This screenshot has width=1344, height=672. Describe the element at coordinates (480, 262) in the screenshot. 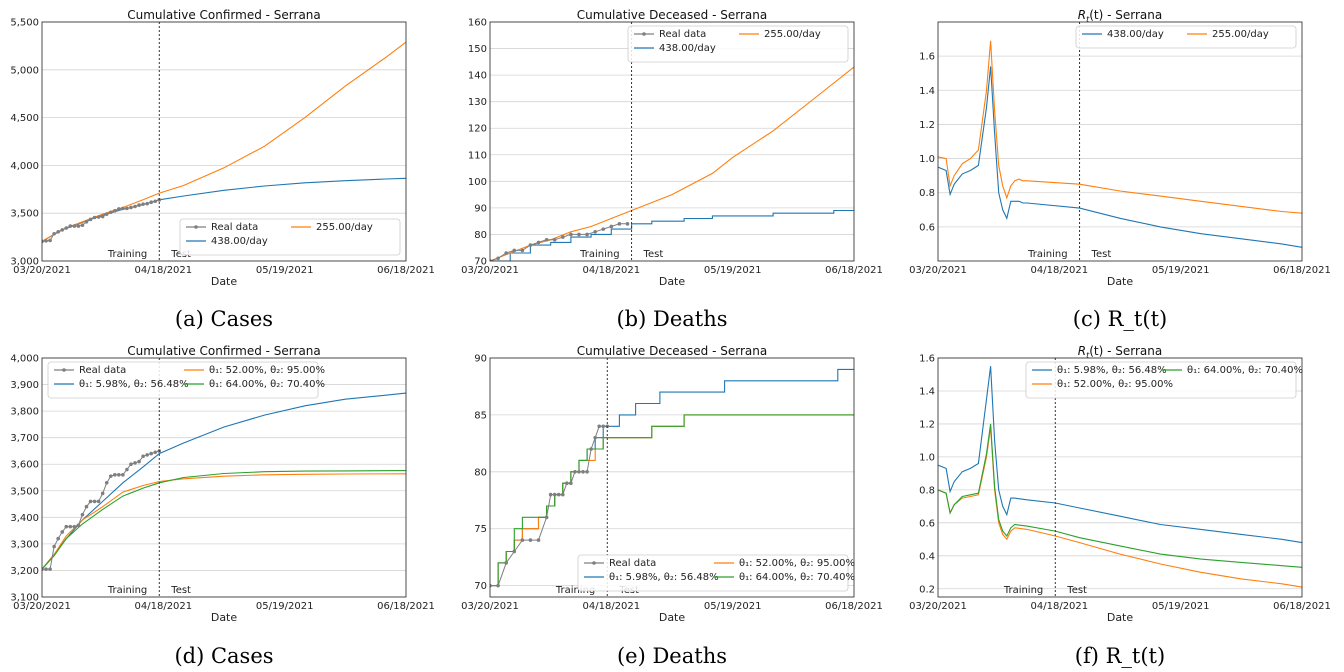

I see `y-tick-label-b-0: 70` at that location.